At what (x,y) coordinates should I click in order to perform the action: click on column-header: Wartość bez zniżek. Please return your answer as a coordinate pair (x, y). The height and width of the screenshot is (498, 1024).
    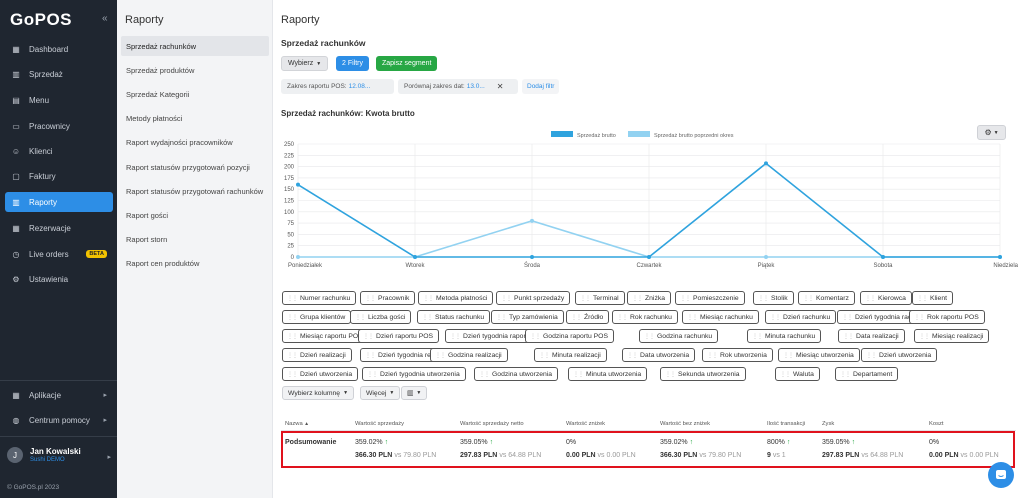
    Looking at the image, I should click on (685, 424).